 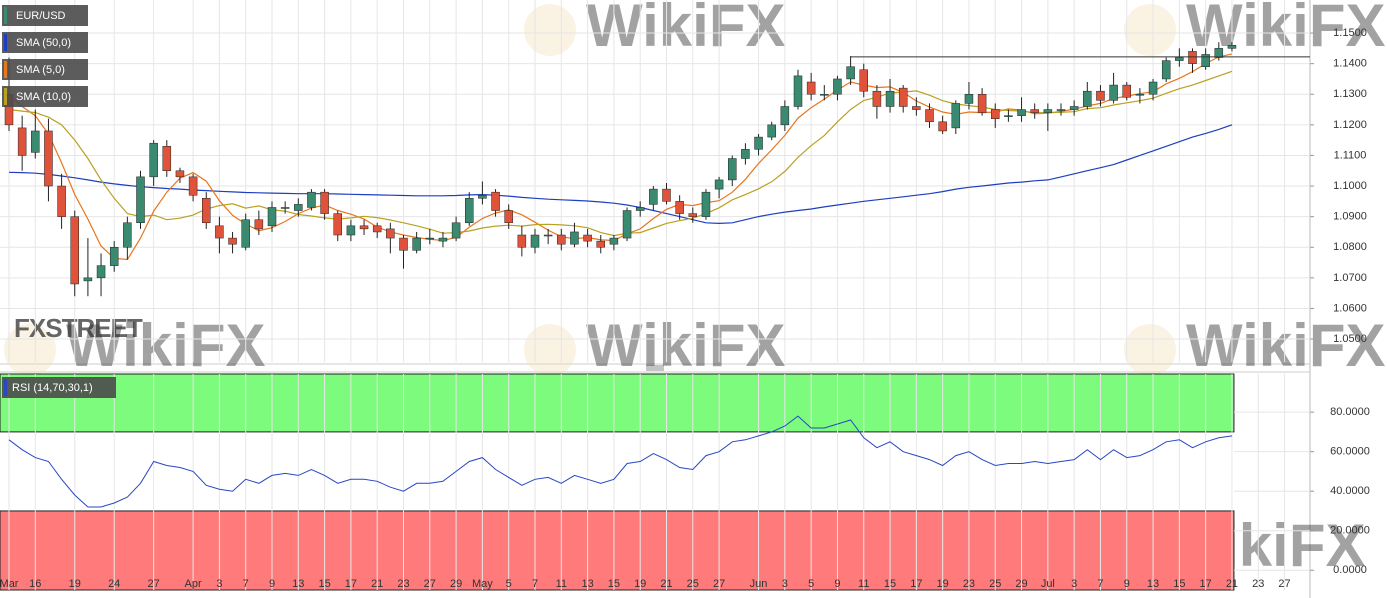 What do you see at coordinates (1350, 491) in the screenshot?
I see `y-tick-label: 40.0000` at bounding box center [1350, 491].